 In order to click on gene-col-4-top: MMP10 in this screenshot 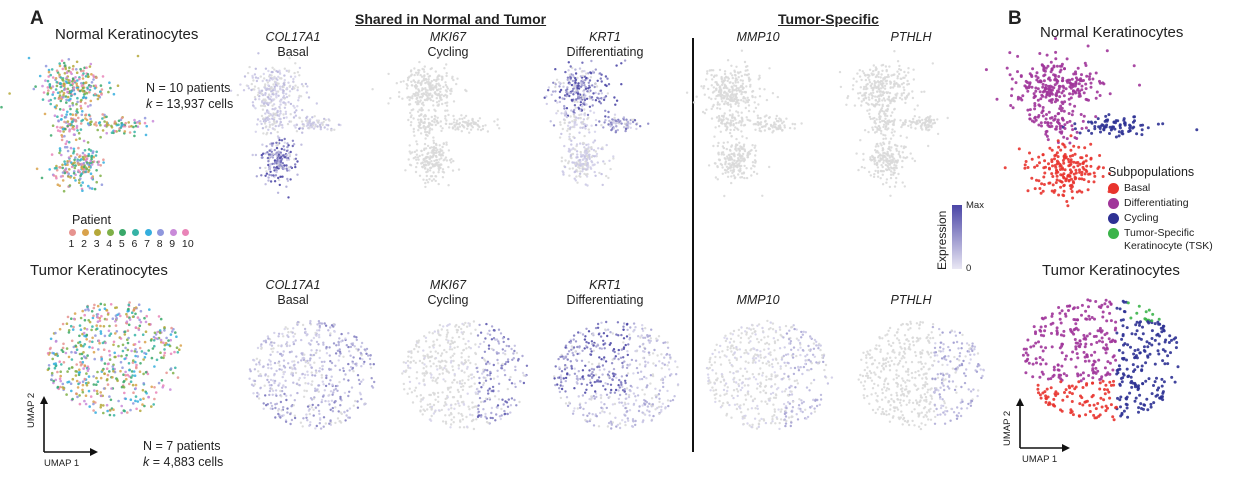, I will do `click(758, 37)`.